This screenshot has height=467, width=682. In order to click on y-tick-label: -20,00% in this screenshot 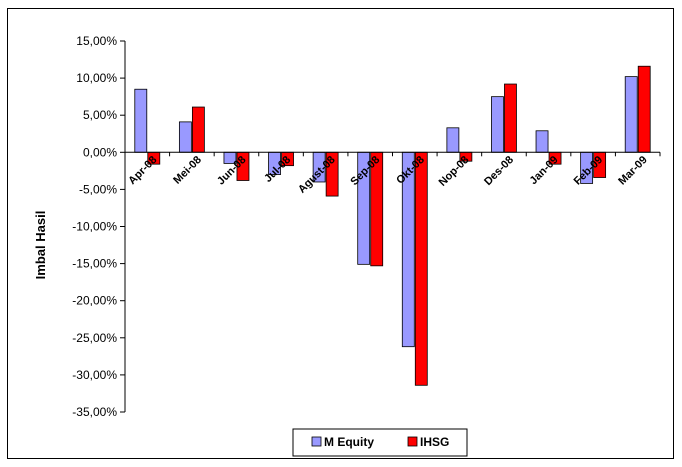, I will do `click(94, 301)`.